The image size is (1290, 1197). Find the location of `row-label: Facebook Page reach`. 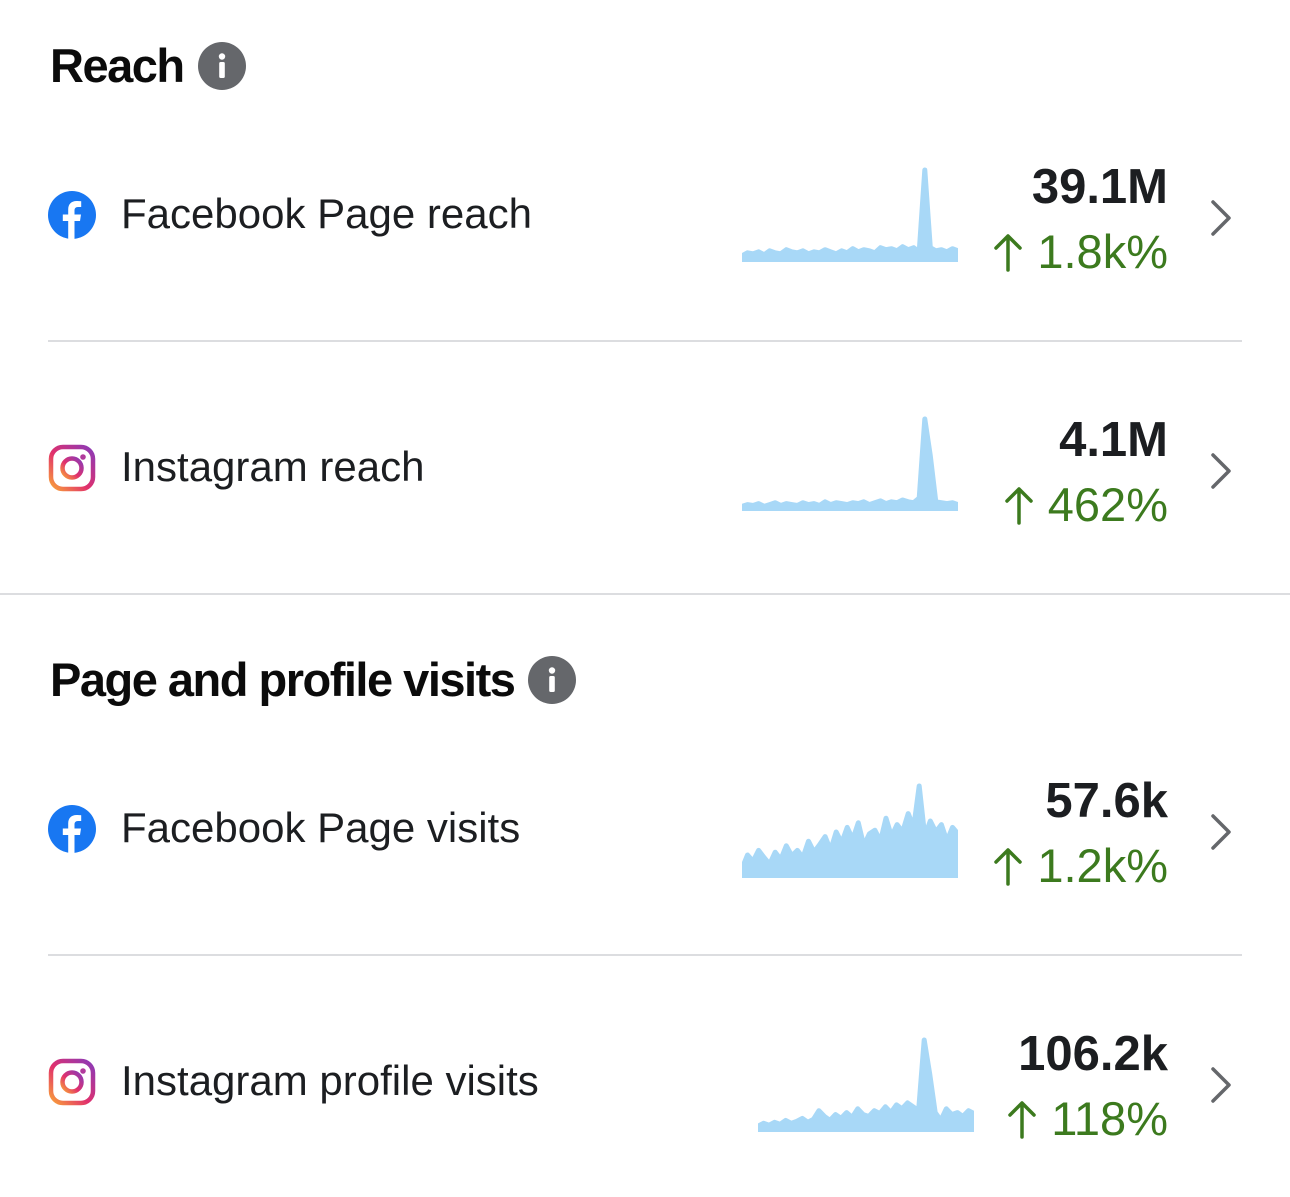

row-label: Facebook Page reach is located at coordinates (326, 213).